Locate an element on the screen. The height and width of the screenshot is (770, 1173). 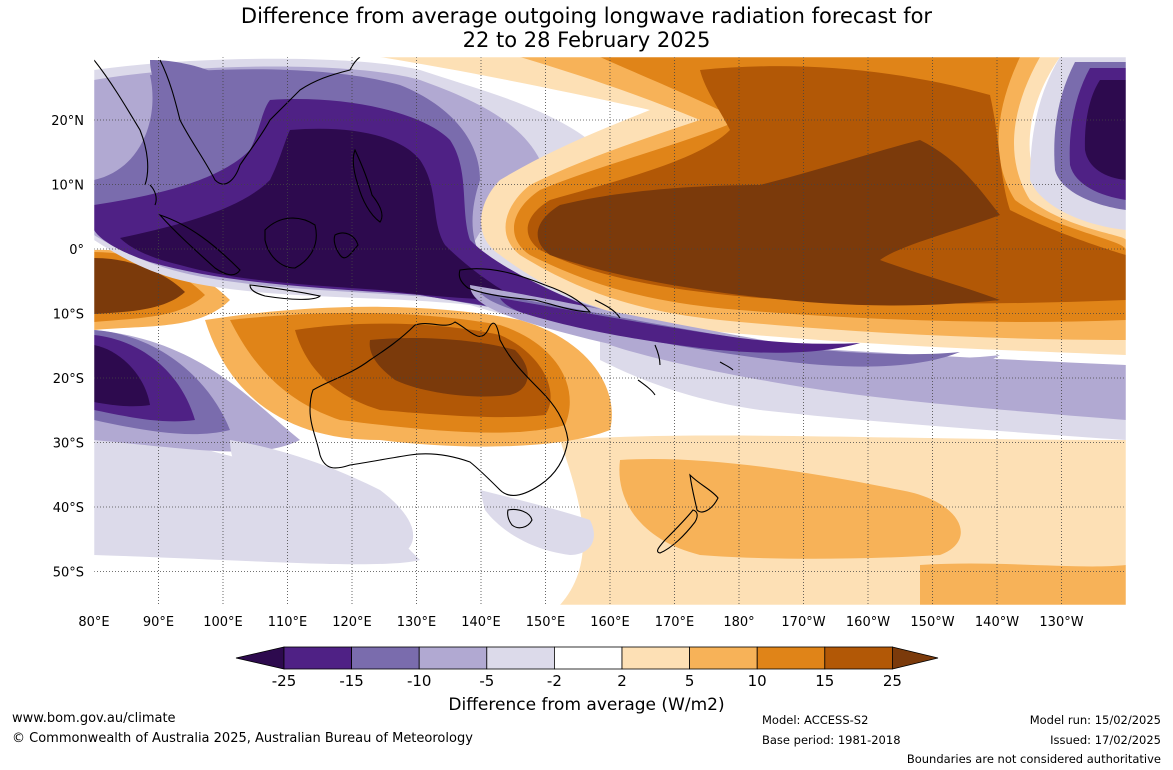
legend-tick-label: 5 is located at coordinates (690, 681).